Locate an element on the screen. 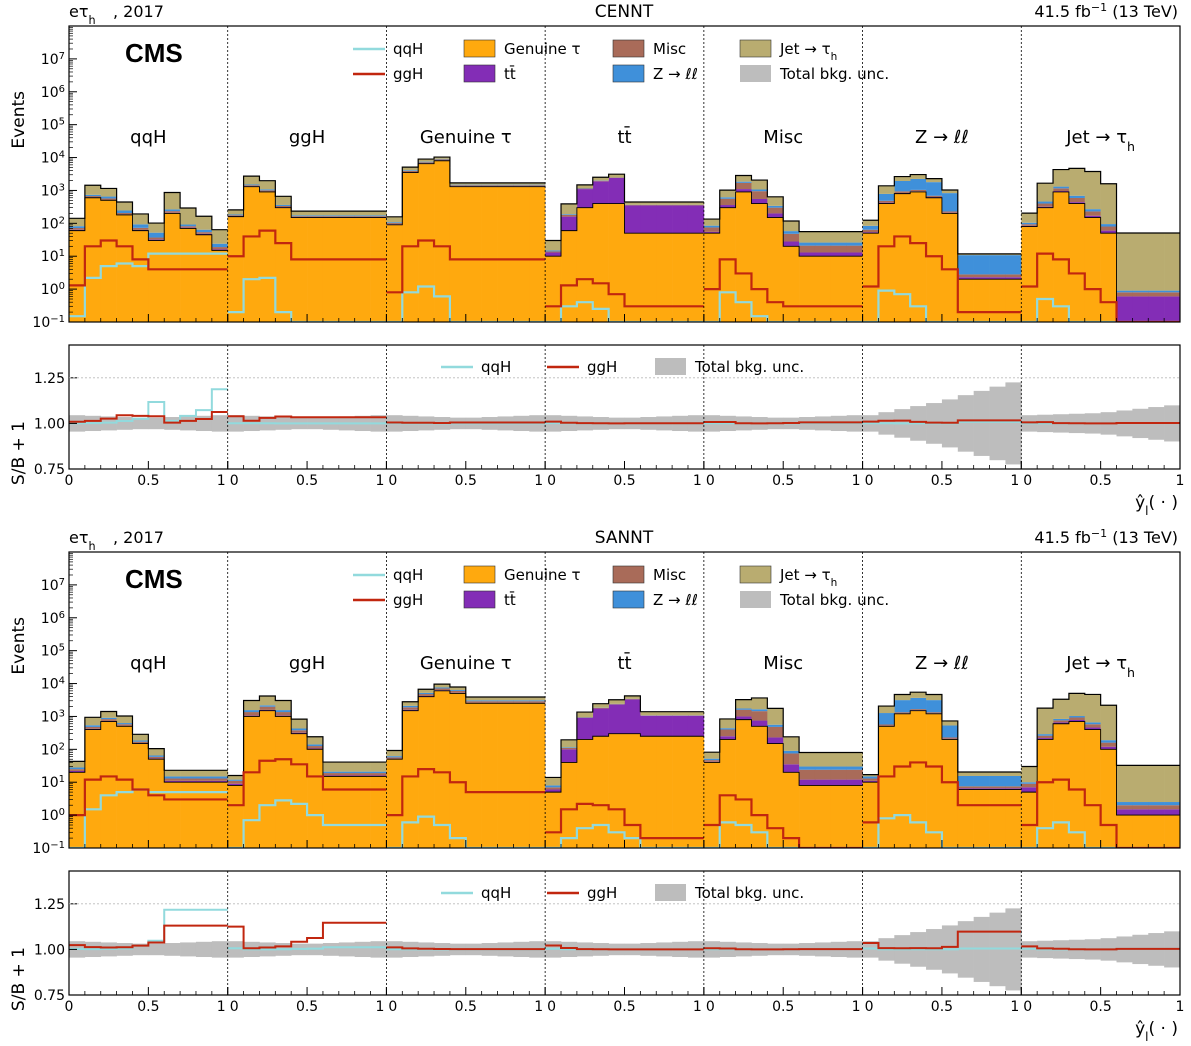 The image size is (1191, 1046). ratio-y-tick-label: 0.75 is located at coordinates (49, 996).